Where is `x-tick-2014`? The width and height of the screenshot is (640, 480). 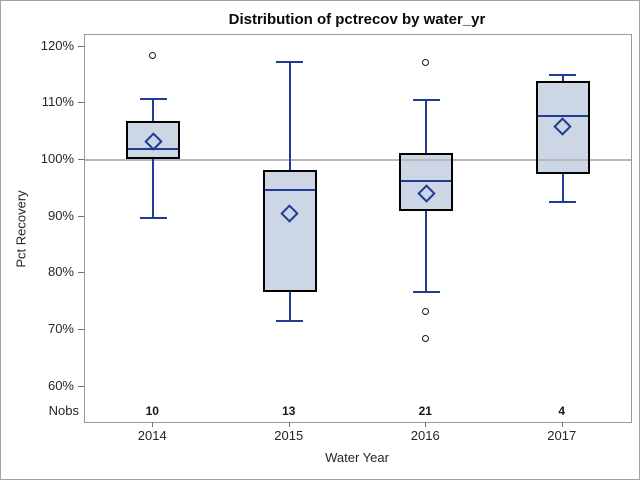 x-tick-2014 is located at coordinates (153, 424).